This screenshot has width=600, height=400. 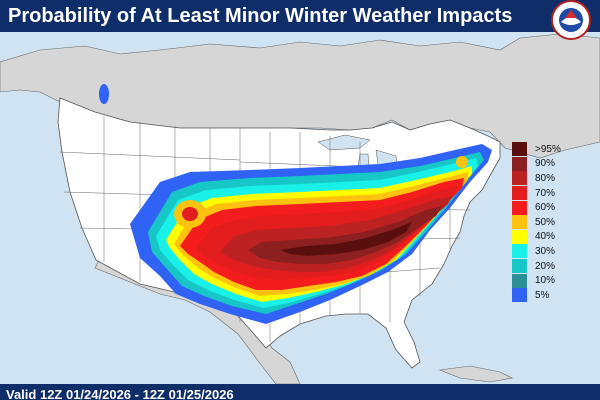 What do you see at coordinates (542, 295) in the screenshot?
I see `legend-label: 5%` at bounding box center [542, 295].